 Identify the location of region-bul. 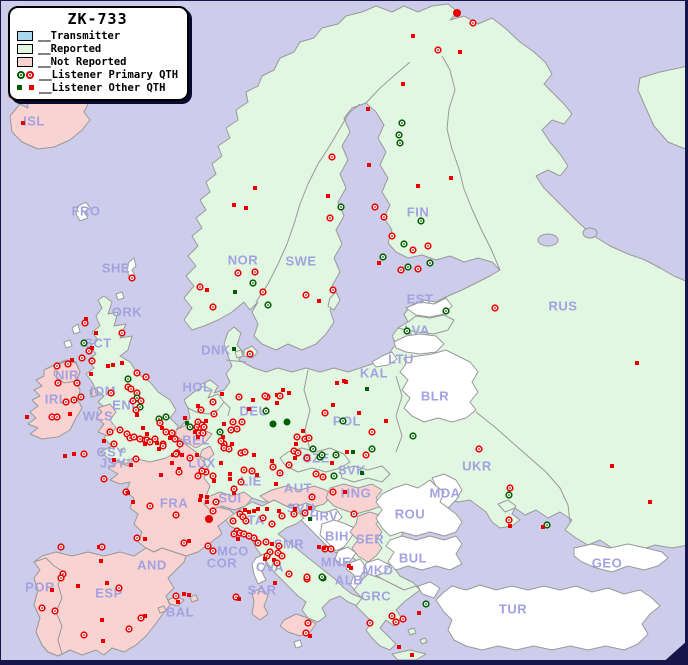
(424, 553).